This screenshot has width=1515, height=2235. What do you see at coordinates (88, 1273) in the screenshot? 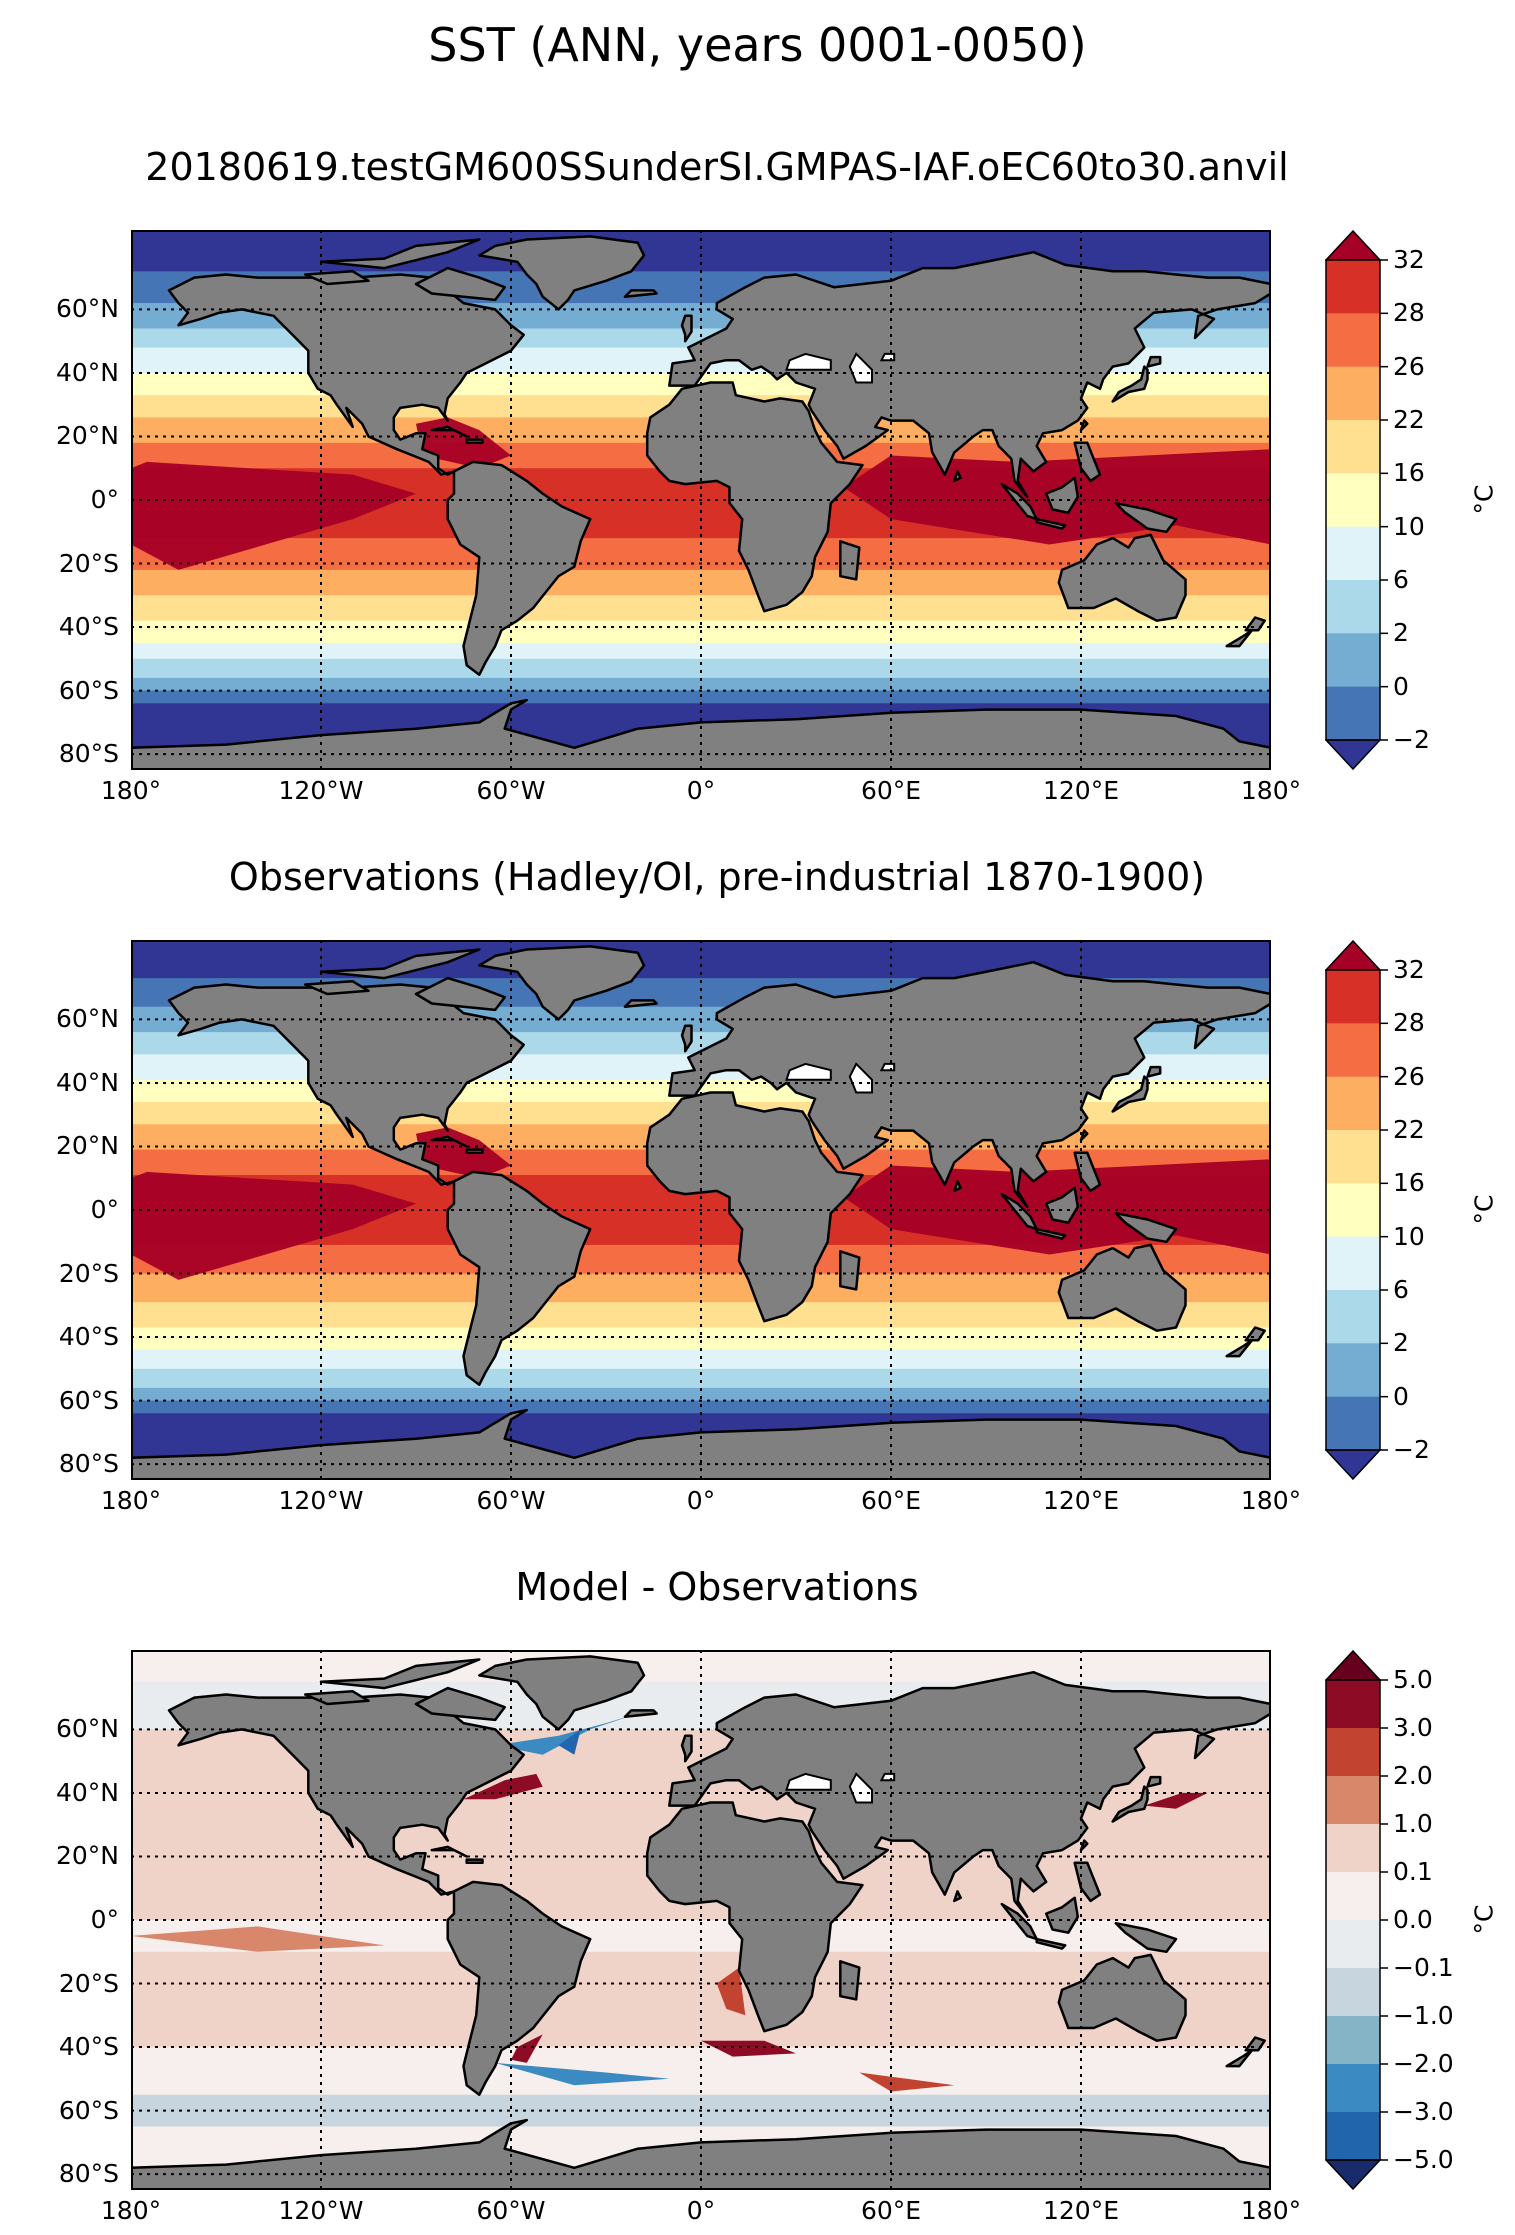
I see `lat-tick-label: 20°S` at bounding box center [88, 1273].